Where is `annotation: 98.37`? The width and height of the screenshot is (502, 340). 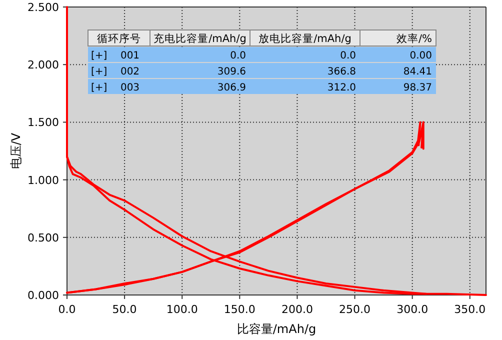
annotation: 98.37 is located at coordinates (417, 88).